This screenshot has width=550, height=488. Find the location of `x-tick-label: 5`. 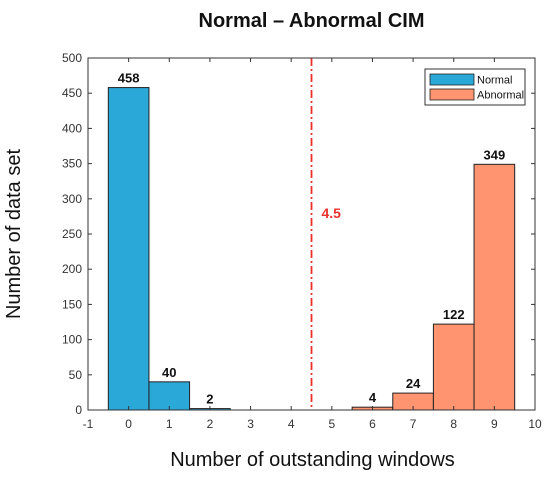

x-tick-label: 5 is located at coordinates (331, 424).